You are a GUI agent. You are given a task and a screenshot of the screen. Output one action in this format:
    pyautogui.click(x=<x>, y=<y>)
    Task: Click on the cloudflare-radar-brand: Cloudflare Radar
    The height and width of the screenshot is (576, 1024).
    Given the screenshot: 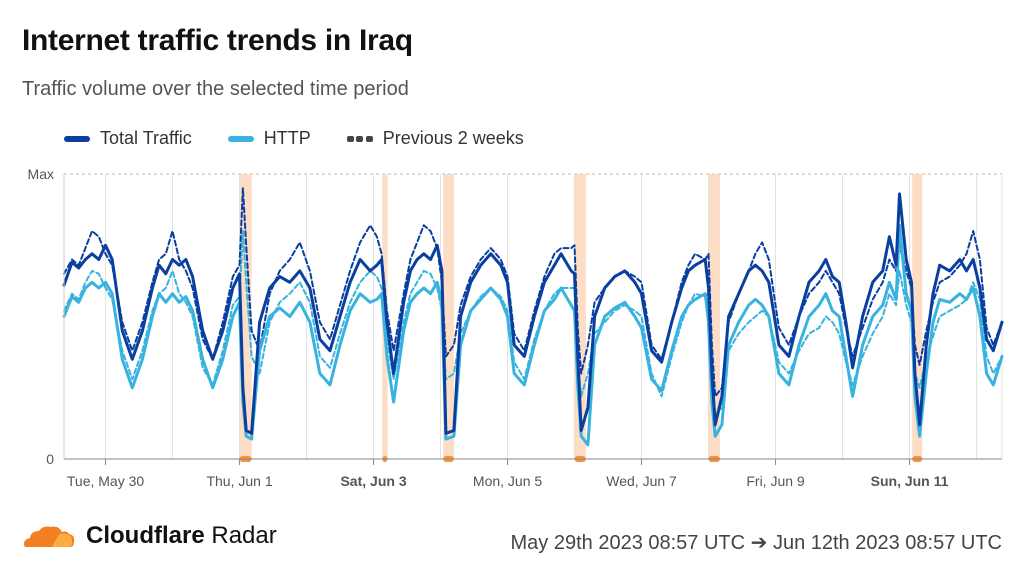 What is the action you would take?
    pyautogui.click(x=149, y=536)
    